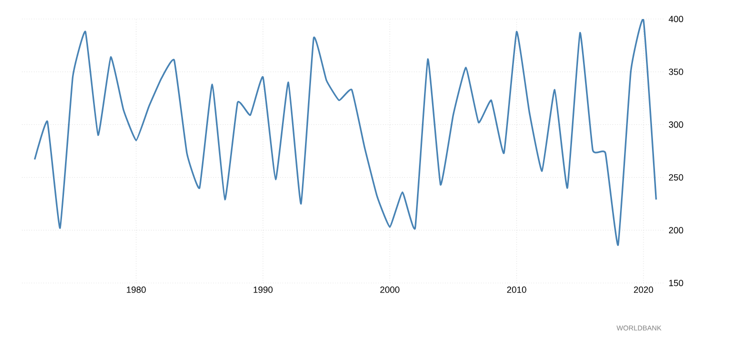 The width and height of the screenshot is (730, 347). Describe the element at coordinates (676, 230) in the screenshot. I see `y-tick-label: 200` at that location.